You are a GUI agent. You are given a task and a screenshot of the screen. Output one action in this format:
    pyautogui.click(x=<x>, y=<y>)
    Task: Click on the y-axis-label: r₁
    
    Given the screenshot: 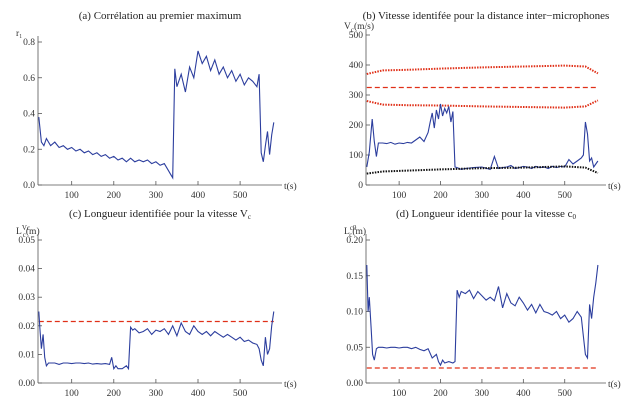 What is the action you would take?
    pyautogui.click(x=19, y=34)
    